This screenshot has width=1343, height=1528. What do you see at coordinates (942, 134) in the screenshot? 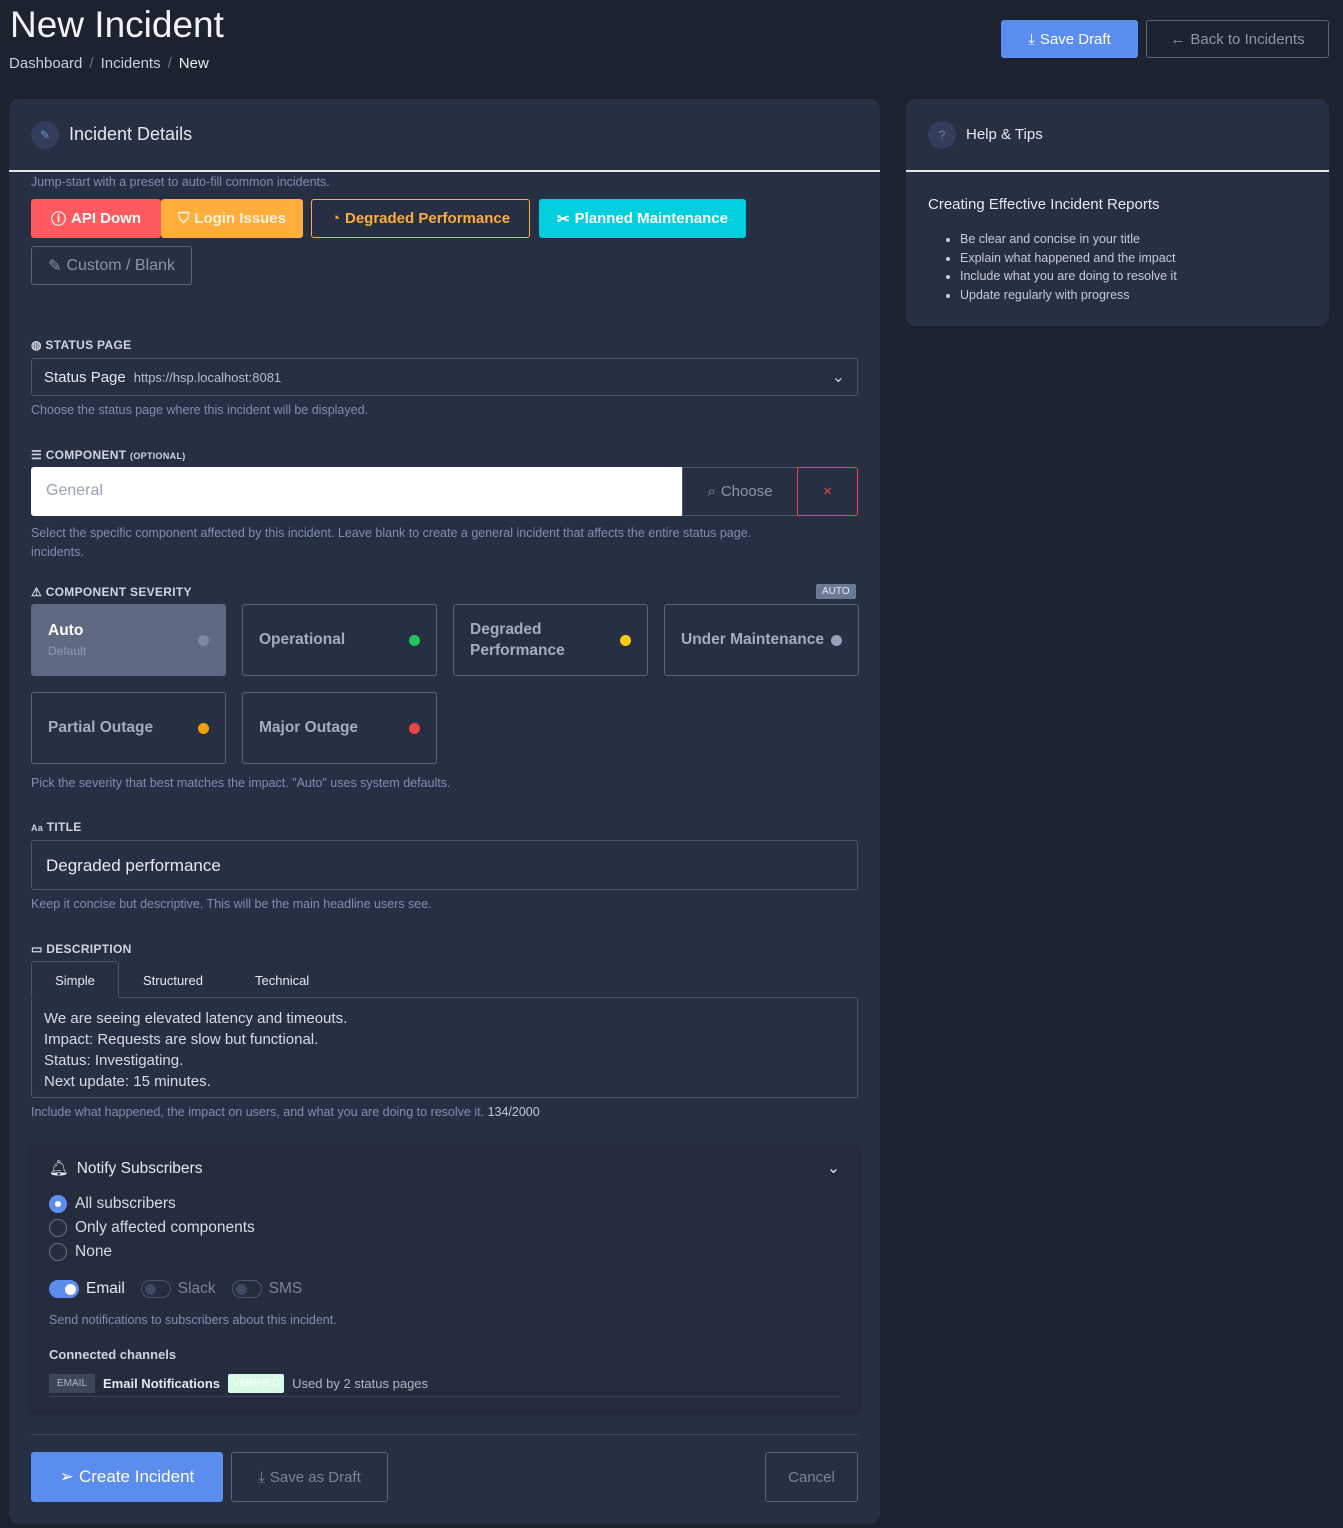
I see `question-icon: ?` at bounding box center [942, 134].